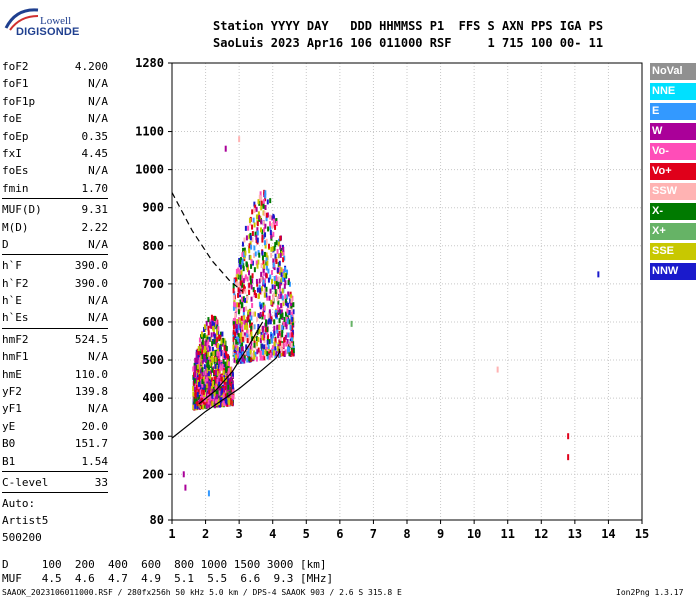 This screenshot has width=700, height=600. What do you see at coordinates (95, 136) in the screenshot?
I see `param-value: 0.35` at bounding box center [95, 136].